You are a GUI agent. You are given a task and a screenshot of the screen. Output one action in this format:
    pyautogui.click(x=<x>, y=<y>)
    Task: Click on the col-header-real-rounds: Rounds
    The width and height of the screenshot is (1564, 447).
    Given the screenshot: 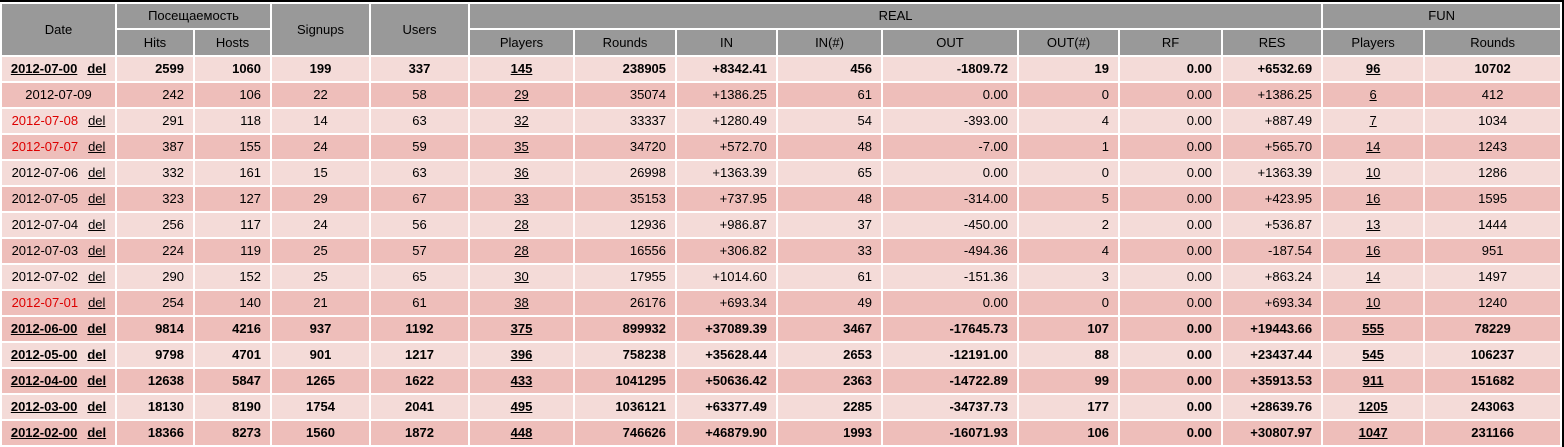 What is the action you would take?
    pyautogui.click(x=625, y=42)
    